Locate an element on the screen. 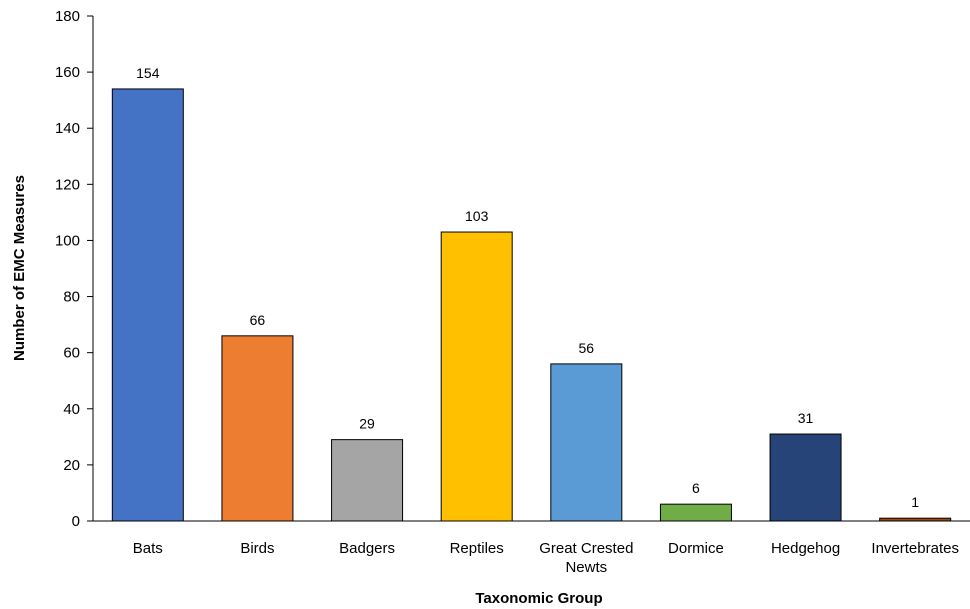 The width and height of the screenshot is (970, 609). y-tick-label: 120 is located at coordinates (67, 184).